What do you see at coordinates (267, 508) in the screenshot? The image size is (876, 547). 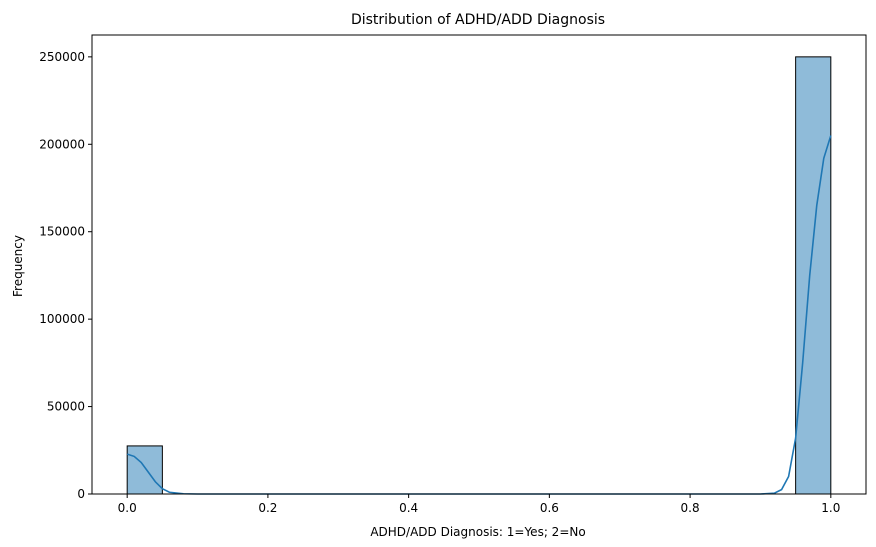 I see `x-tick-label: 0.2` at bounding box center [267, 508].